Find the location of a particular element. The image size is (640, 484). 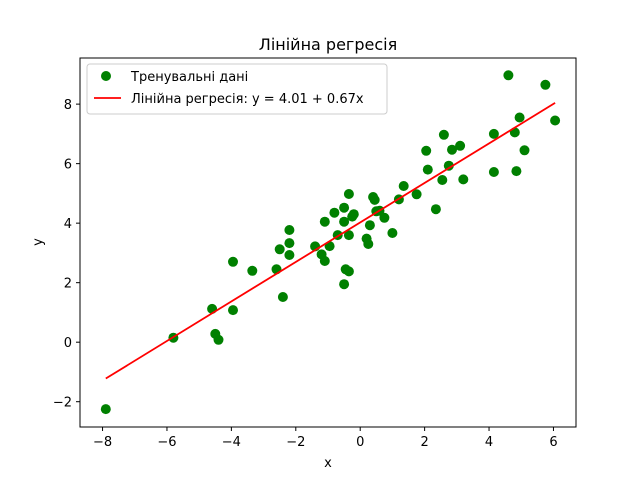

legend-label-scatter: Тренувальні дані is located at coordinates (189, 77).